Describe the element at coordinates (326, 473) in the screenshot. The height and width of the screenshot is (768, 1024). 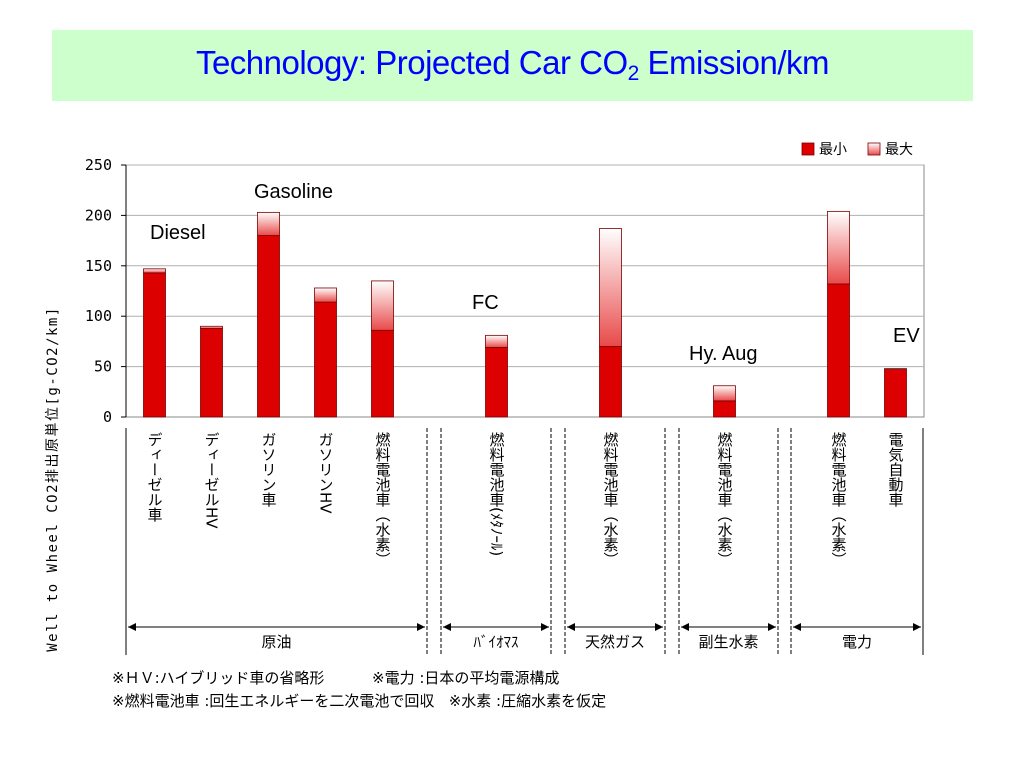
I see `category-label: ガソリンHV` at that location.